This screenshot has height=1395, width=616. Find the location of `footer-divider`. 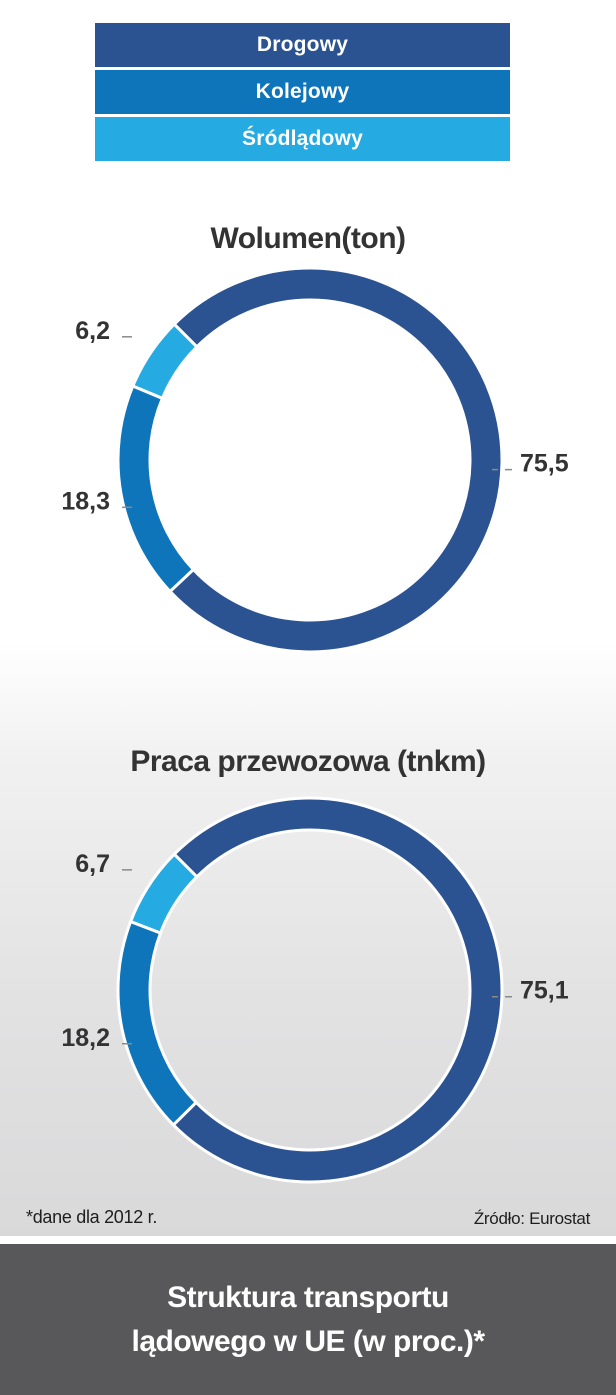

footer-divider is located at coordinates (308, 1240).